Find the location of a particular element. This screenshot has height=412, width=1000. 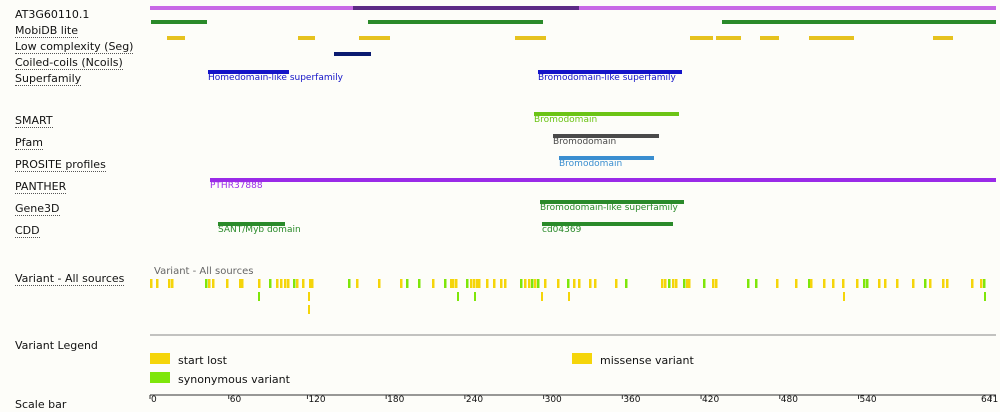

track-label-variants: Variant - All sources is located at coordinates (70, 279).